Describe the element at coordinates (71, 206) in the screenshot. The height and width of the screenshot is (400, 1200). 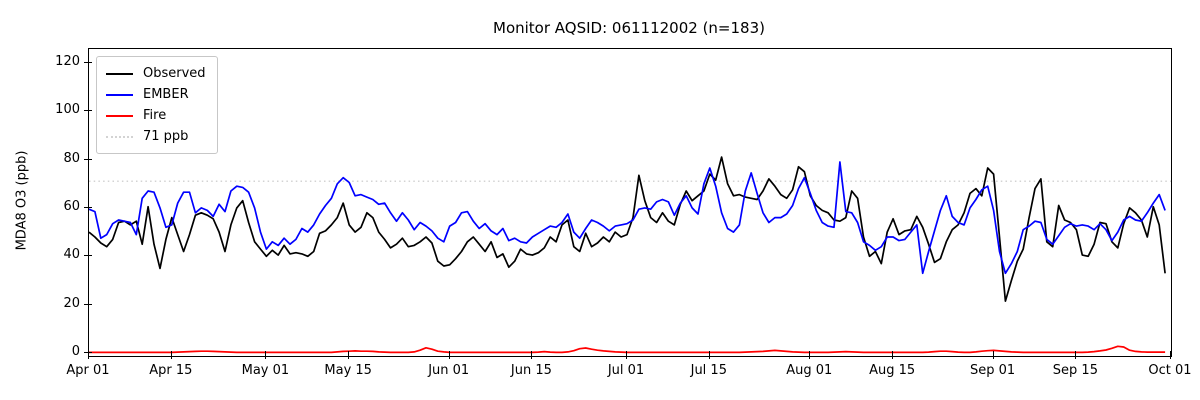
I see `y-tick-label: 60` at that location.